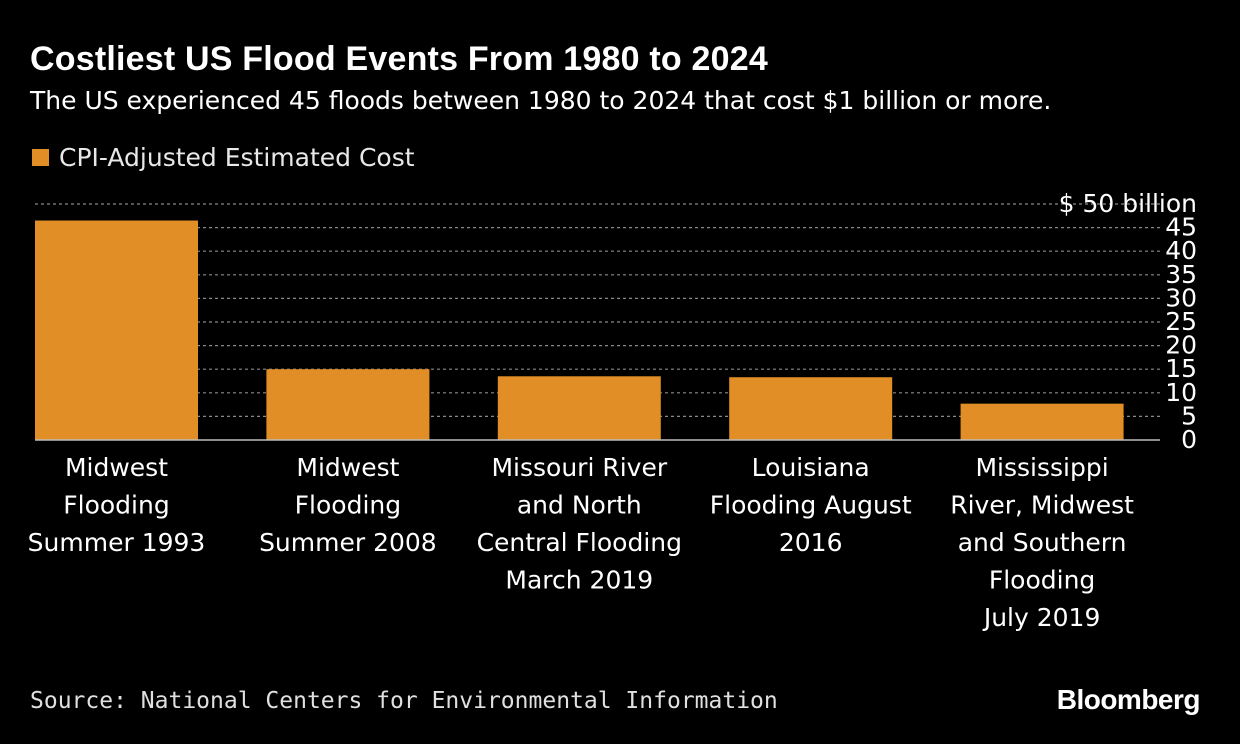 This screenshot has height=744, width=1240. What do you see at coordinates (1128, 203) in the screenshot?
I see `y-tick-label: $ 50 billion` at bounding box center [1128, 203].